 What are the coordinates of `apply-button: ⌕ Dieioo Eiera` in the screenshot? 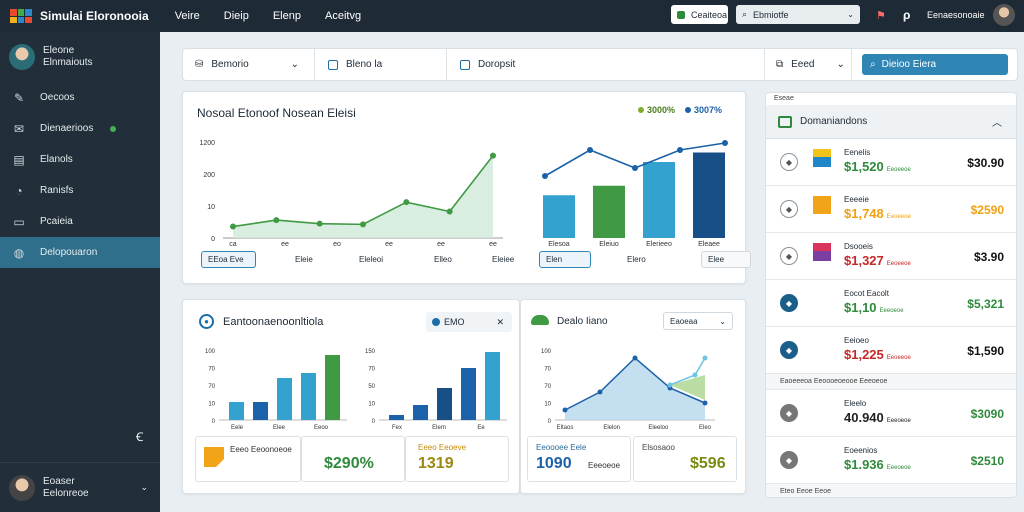 It's located at (935, 64).